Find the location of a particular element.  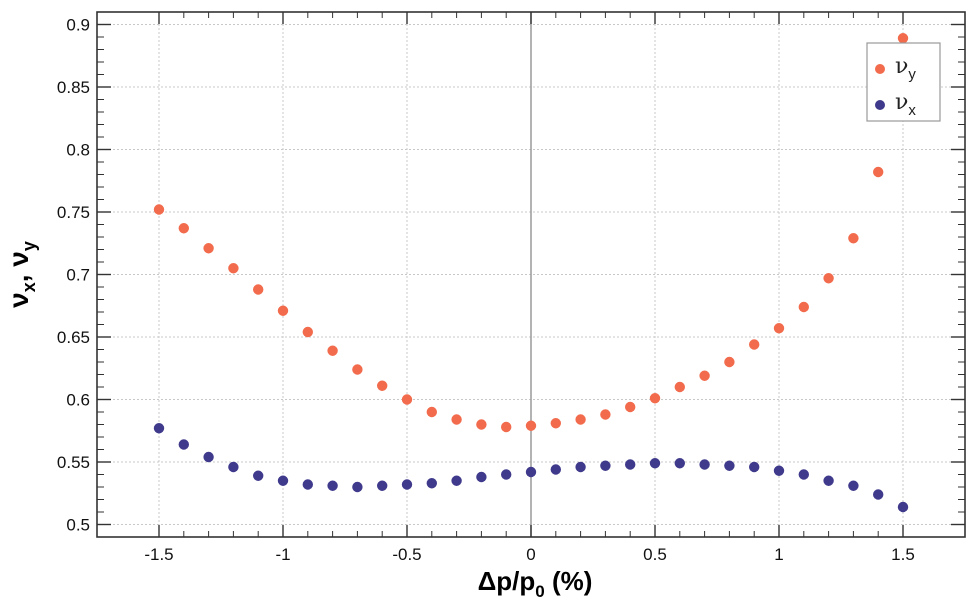

legend: νy νx is located at coordinates (903, 82).